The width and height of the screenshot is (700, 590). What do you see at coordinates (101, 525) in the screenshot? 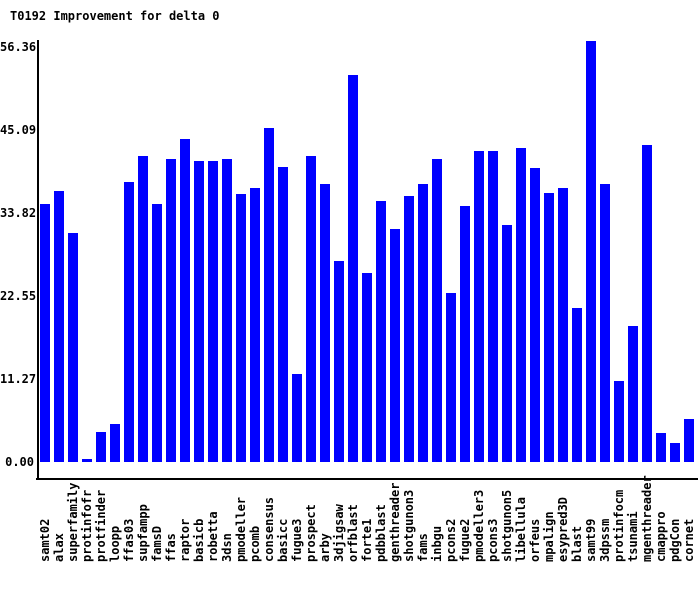
I see `x-label-protfinder: protfinder` at bounding box center [101, 525].